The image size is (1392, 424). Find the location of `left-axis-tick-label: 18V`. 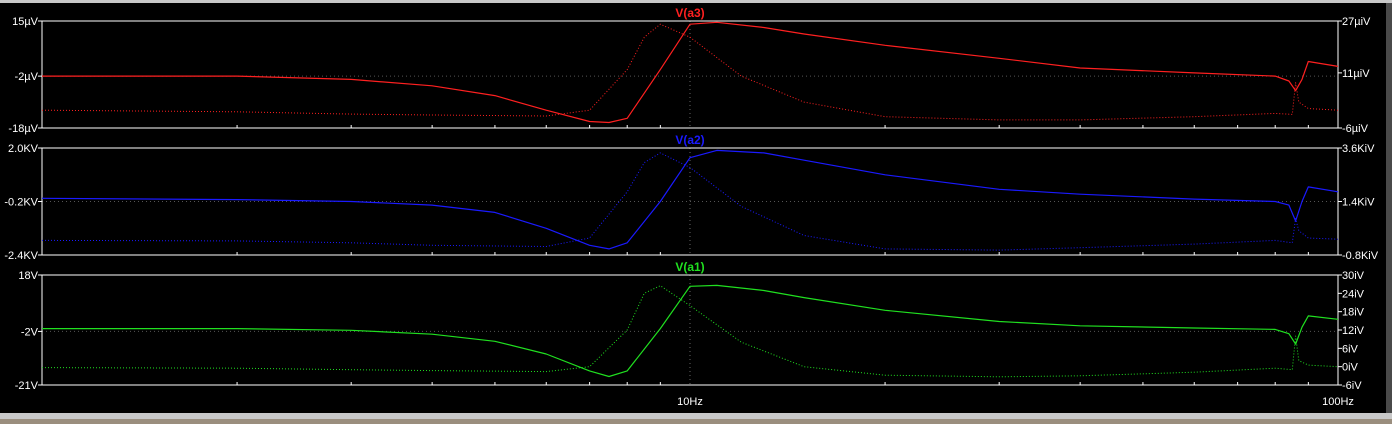

left-axis-tick-label: 18V is located at coordinates (28, 276).